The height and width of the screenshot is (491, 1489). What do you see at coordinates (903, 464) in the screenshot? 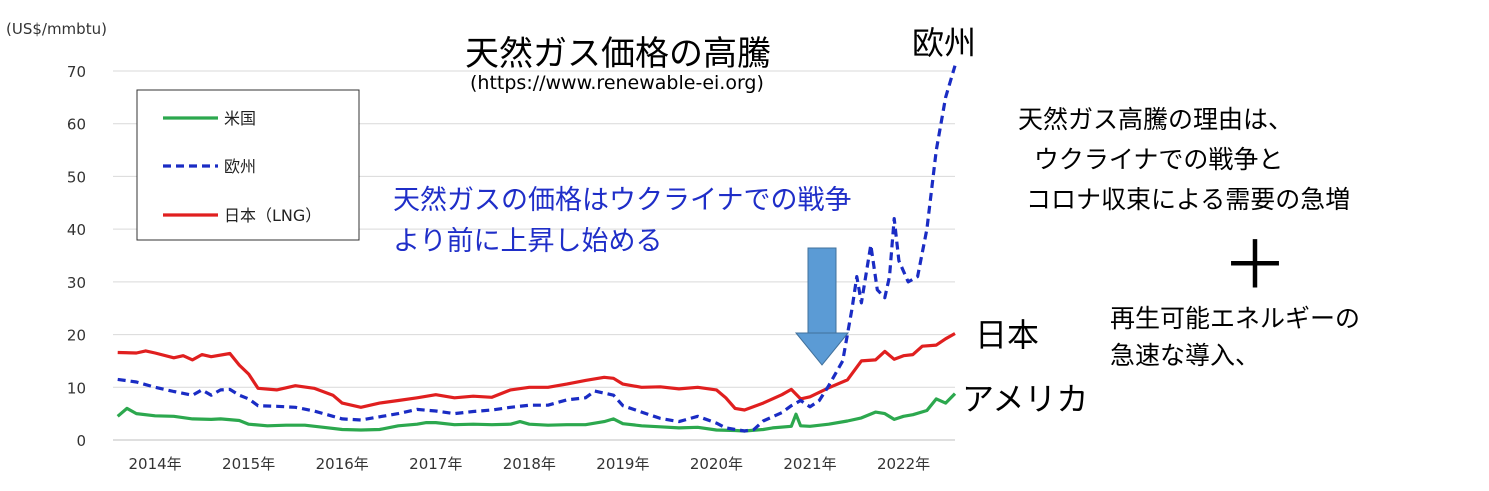
I see `x-tick-label: 2022年` at bounding box center [903, 464].